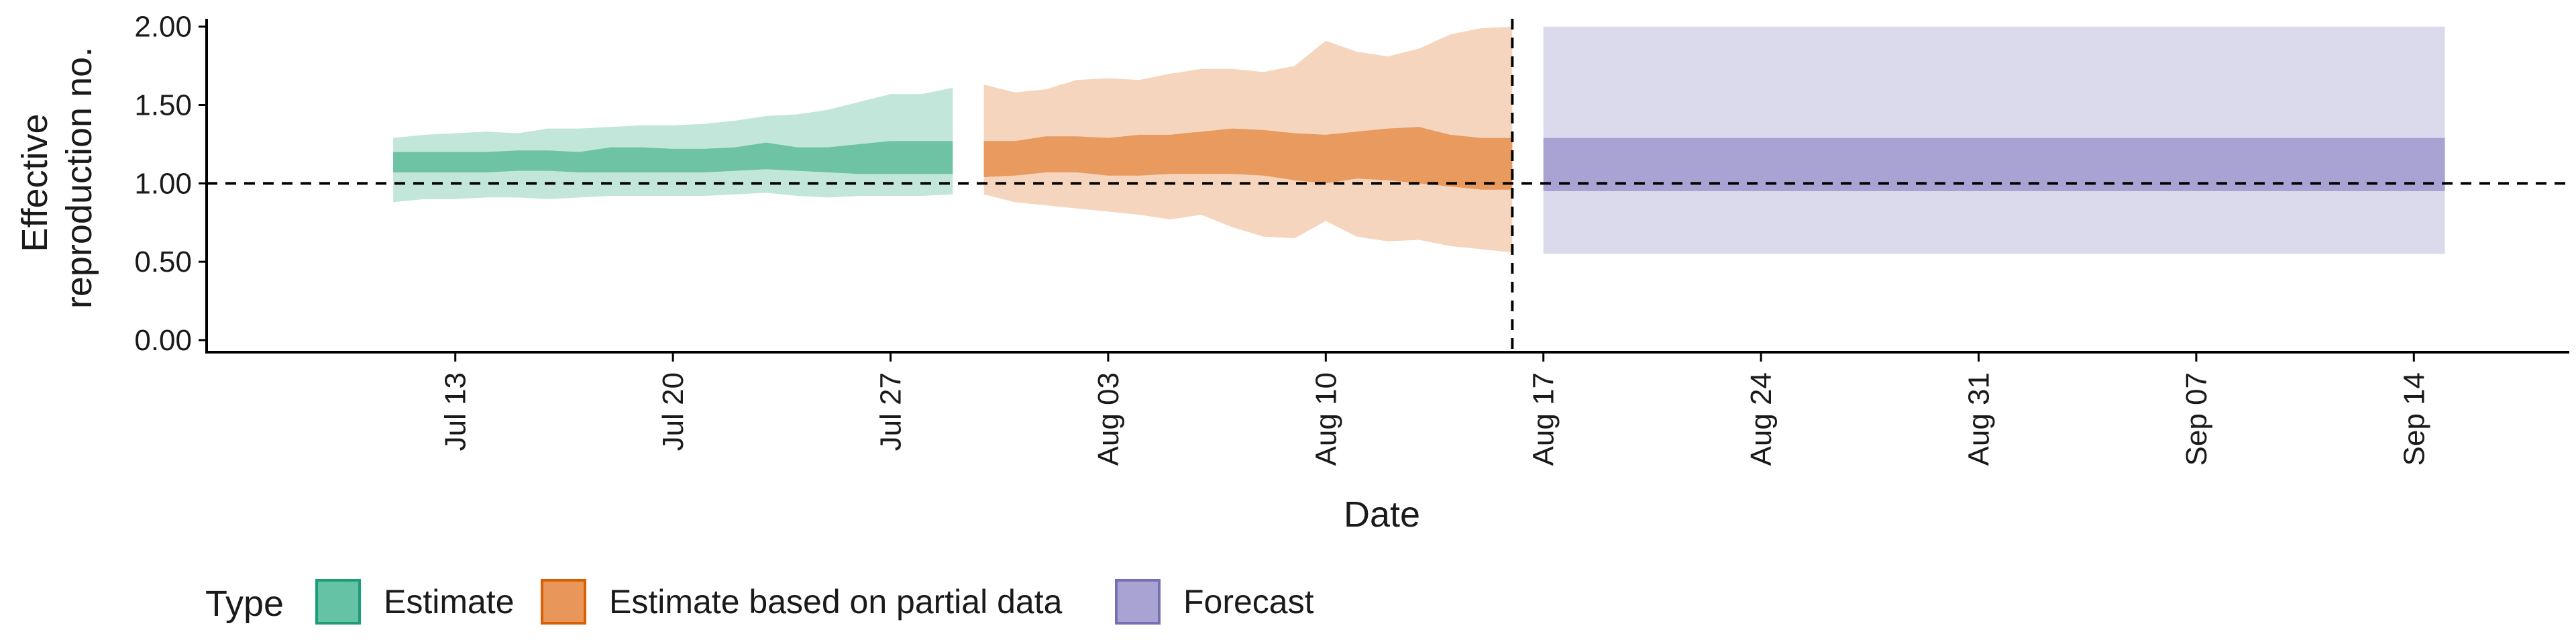 The image size is (2576, 644). What do you see at coordinates (163, 27) in the screenshot?
I see `y-tick-label: 2.00` at bounding box center [163, 27].